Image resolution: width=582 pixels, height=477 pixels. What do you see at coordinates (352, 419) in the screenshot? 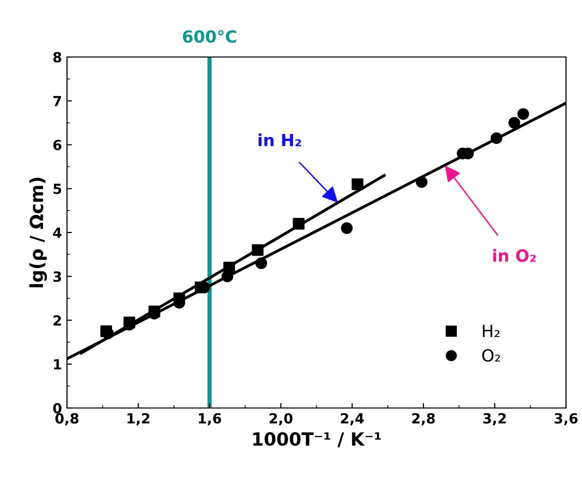
I see `x-tick-label: 2,4` at bounding box center [352, 419].